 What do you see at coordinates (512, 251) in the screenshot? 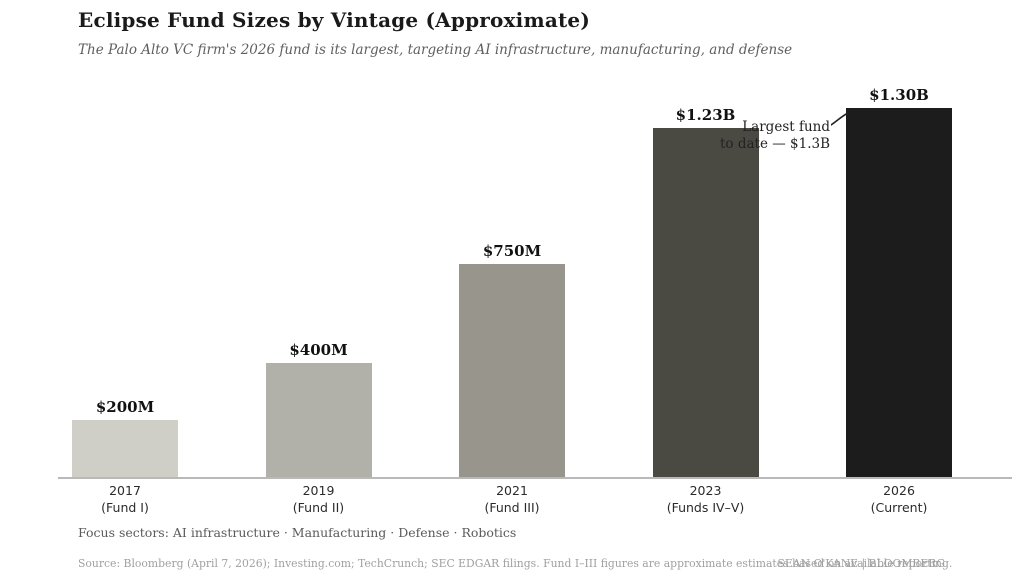
I see `bar-value-label-2021: $750M` at bounding box center [512, 251].